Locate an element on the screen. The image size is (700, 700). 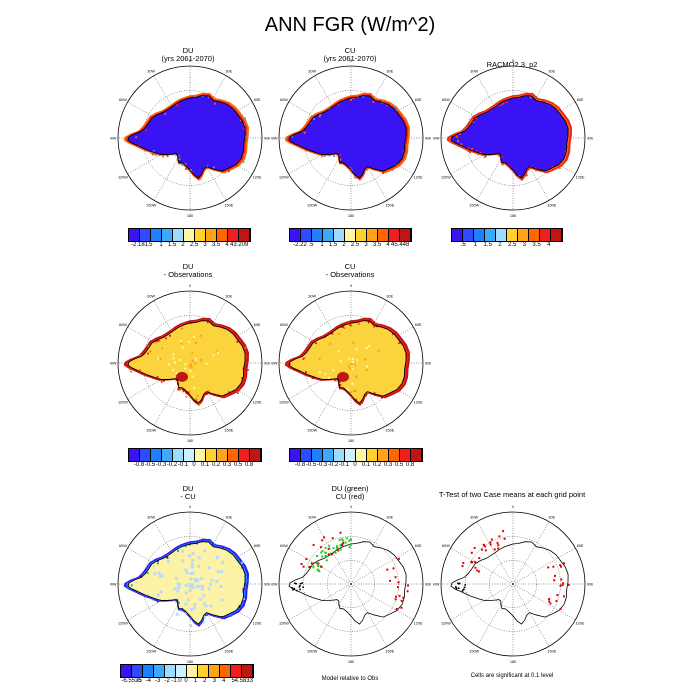
lon-tick-label: 90E is located at coordinates (590, 139).